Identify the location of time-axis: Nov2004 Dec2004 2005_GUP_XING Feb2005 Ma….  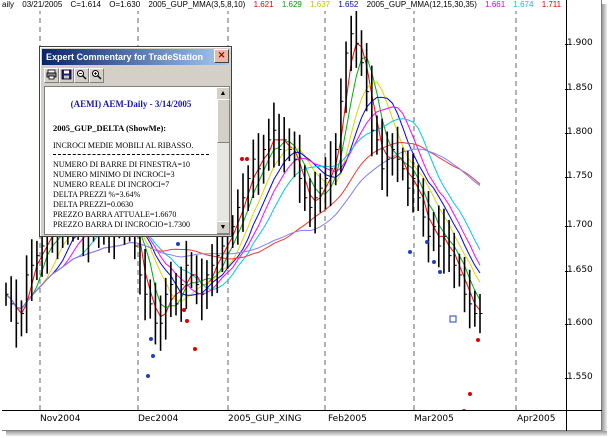
(284, 420).